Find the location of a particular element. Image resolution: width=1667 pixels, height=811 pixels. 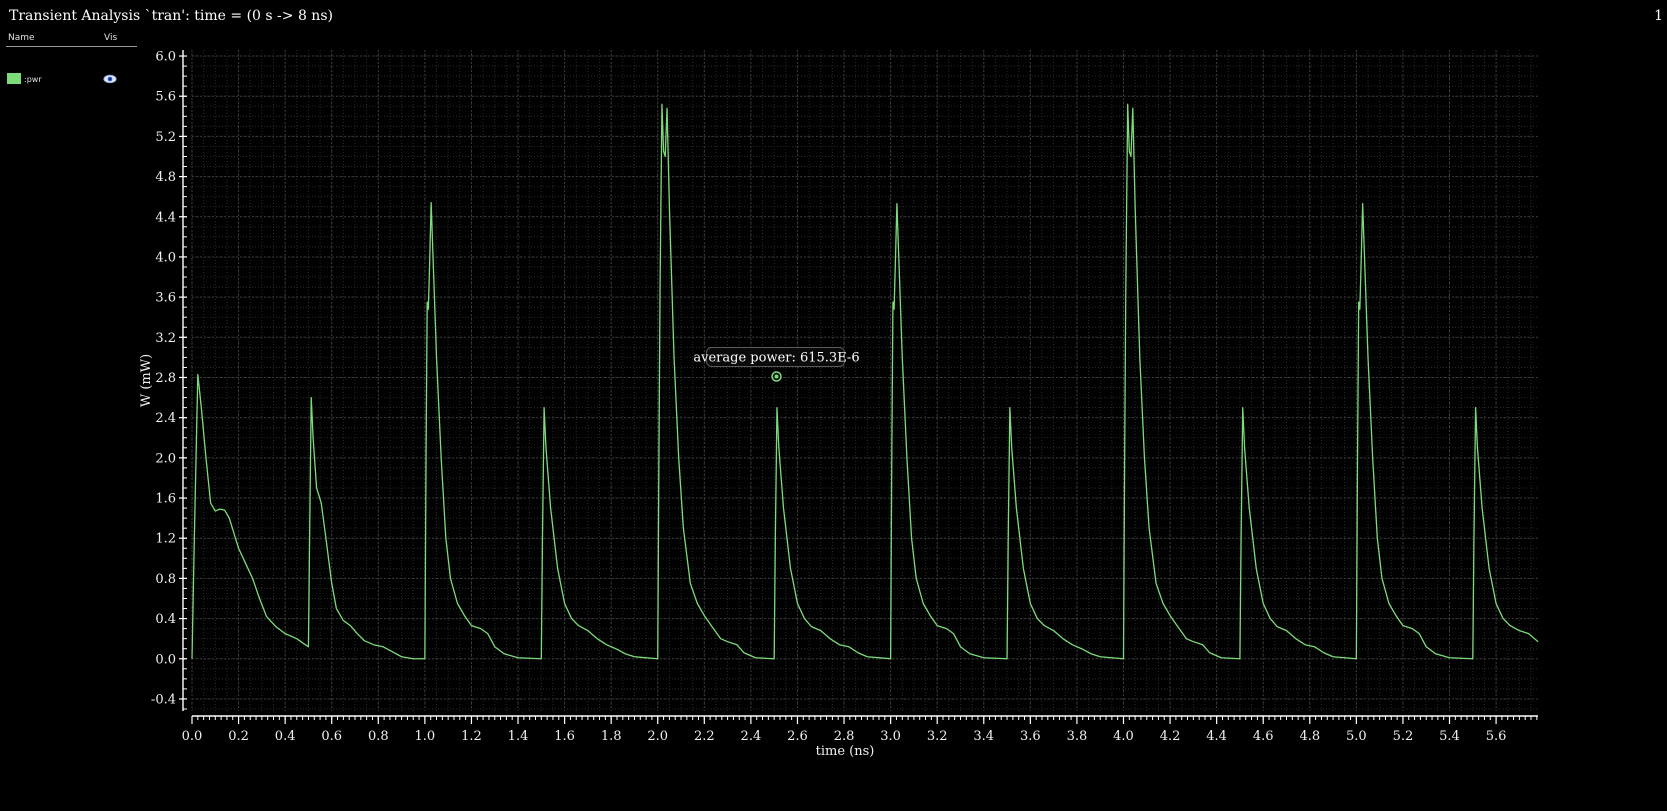

chart-annotations: average power: 615.3E-6 is located at coordinates (776, 364).